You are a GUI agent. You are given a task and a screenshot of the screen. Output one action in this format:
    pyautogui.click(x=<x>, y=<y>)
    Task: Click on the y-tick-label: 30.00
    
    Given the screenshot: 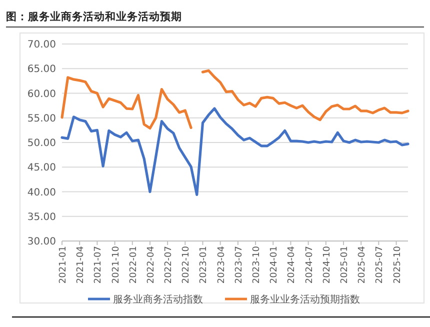 What is the action you would take?
    pyautogui.click(x=41, y=242)
    